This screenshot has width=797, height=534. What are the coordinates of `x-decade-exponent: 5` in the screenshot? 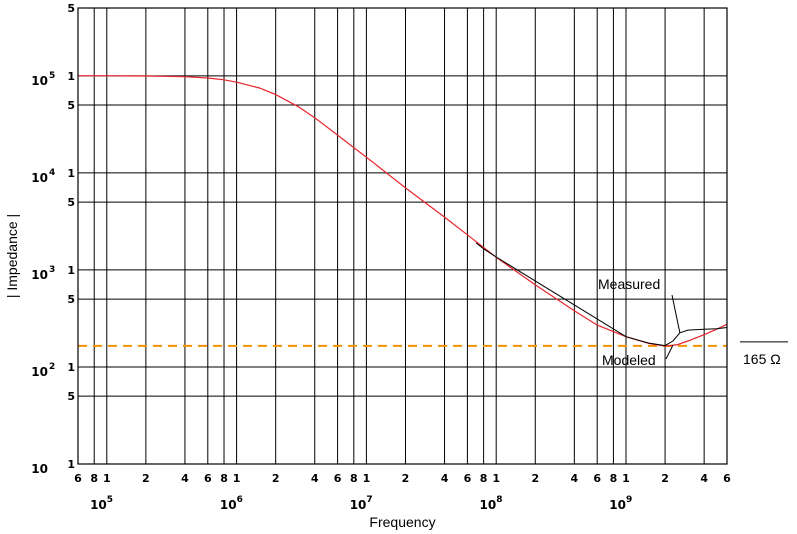 It's located at (110, 500).